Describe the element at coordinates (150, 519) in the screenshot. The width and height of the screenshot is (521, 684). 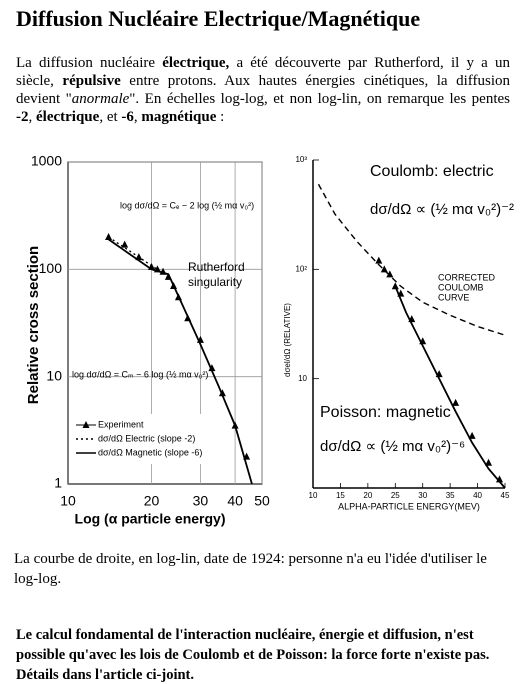
I see `x-axis-label: Log (α particle energy)` at that location.